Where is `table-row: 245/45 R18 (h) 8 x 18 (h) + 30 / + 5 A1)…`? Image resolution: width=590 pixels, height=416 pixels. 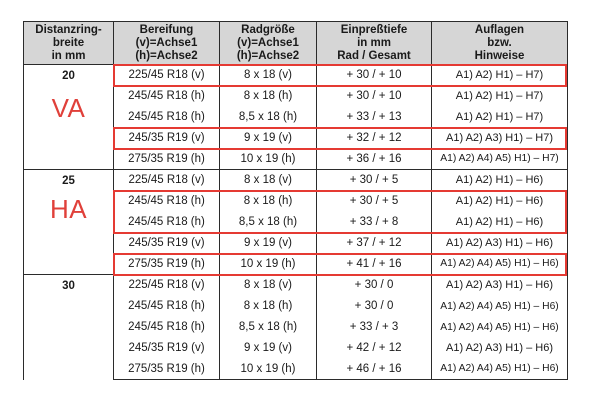 table-row: 245/45 R18 (h) 8 x 18 (h) + 30 / + 5 A1)… is located at coordinates (296, 201).